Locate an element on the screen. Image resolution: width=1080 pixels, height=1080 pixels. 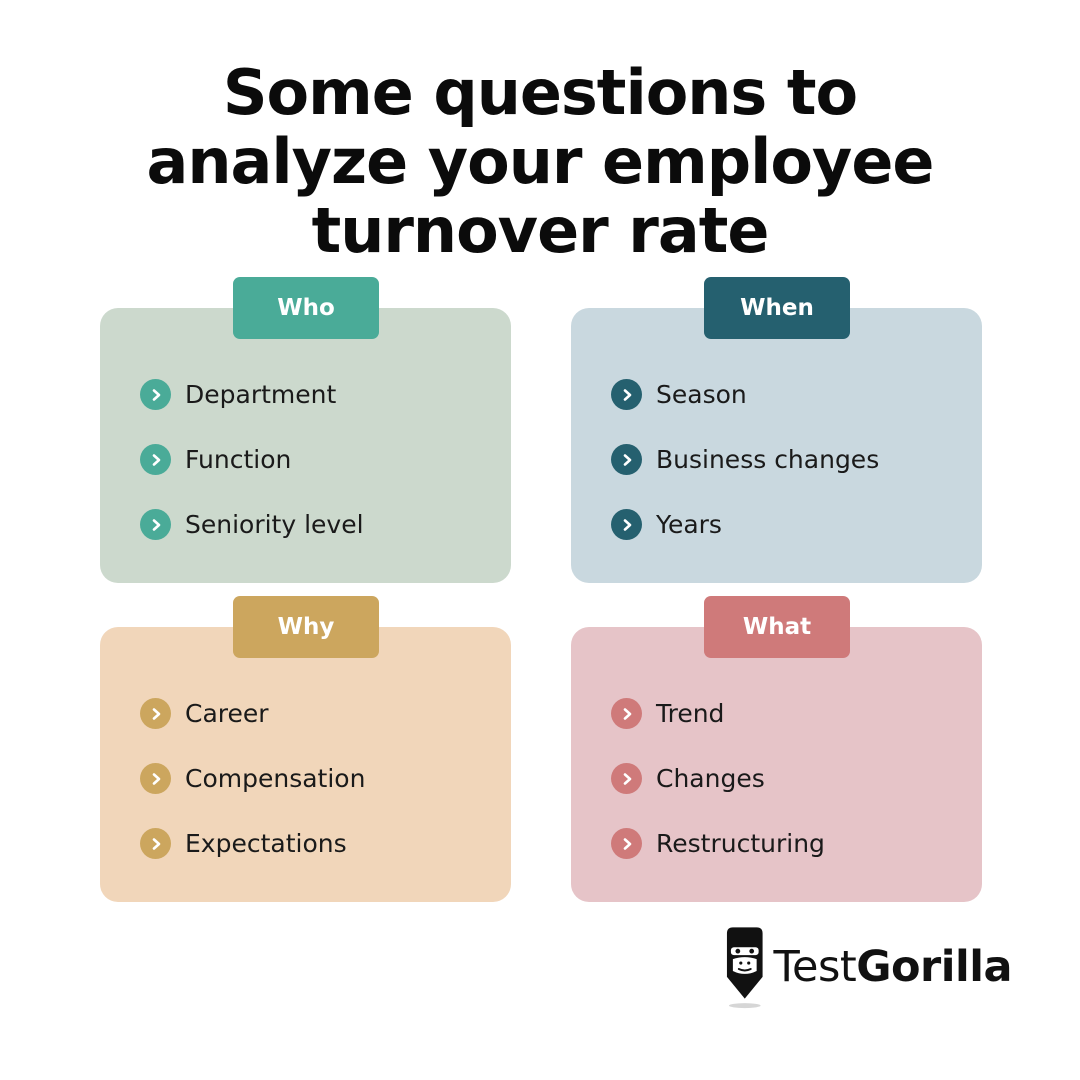
list-item-label: Department is located at coordinates (261, 394).